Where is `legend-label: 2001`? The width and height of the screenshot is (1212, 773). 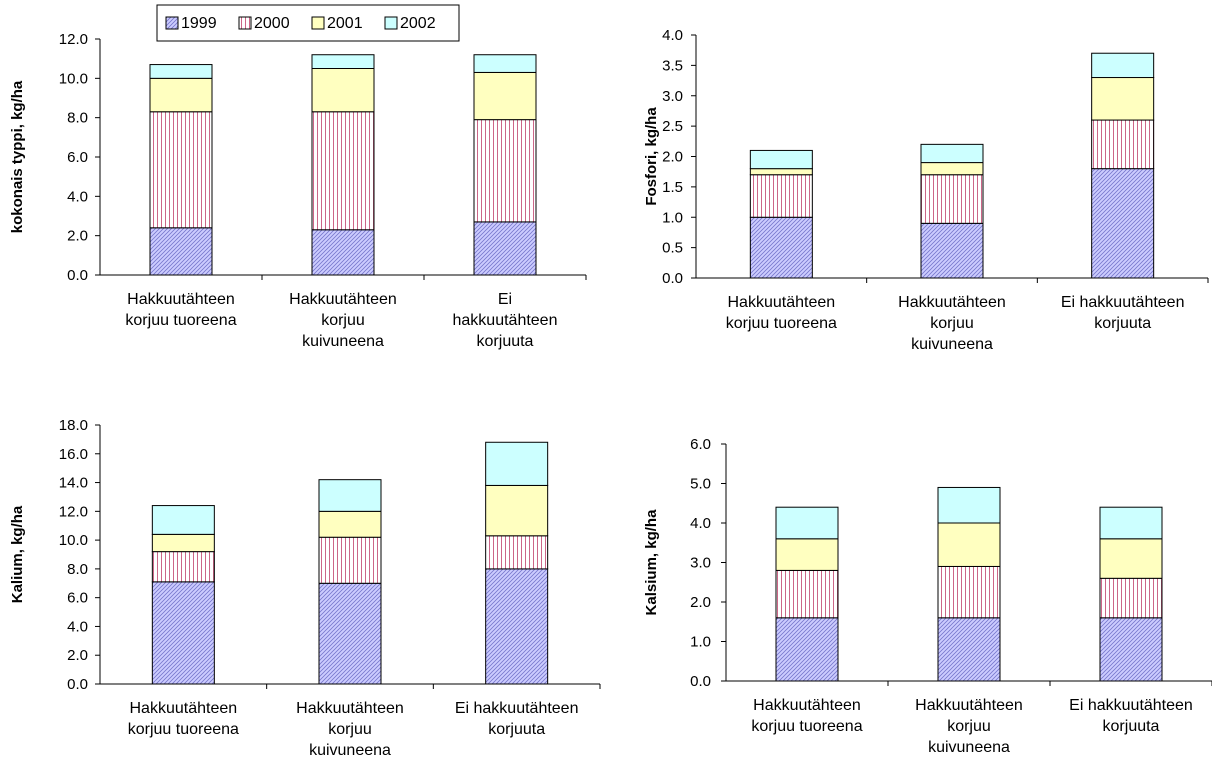 legend-label: 2001 is located at coordinates (345, 23).